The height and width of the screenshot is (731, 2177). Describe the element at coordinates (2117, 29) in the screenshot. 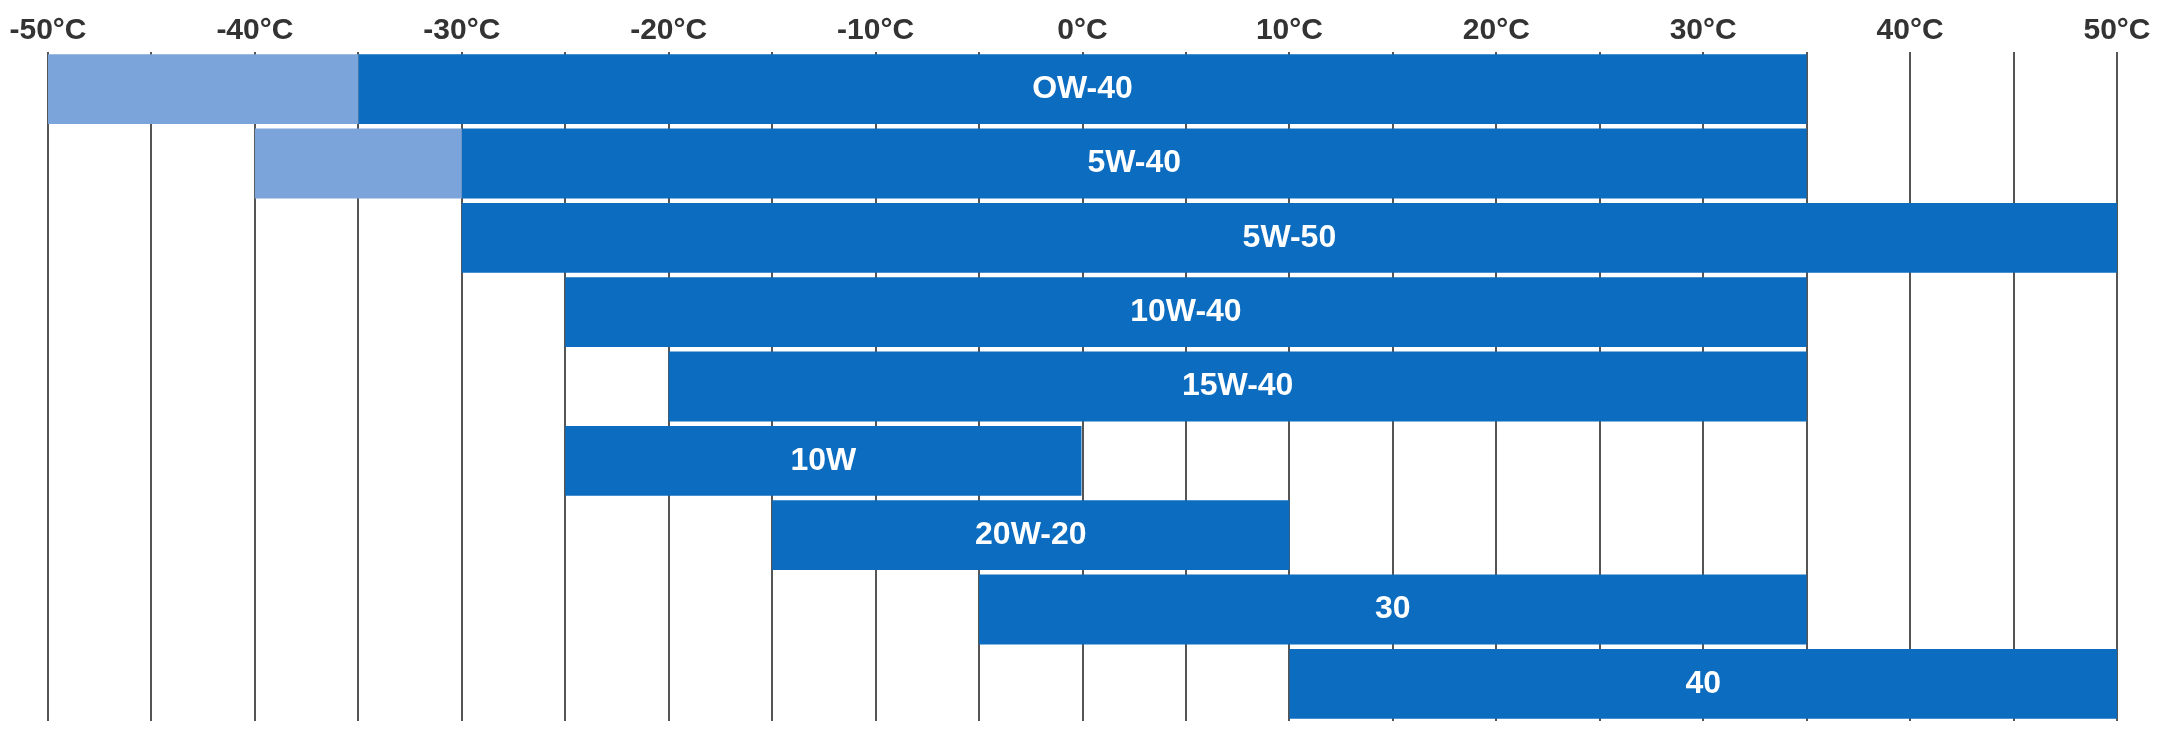

I see `x-tick-label: 50°C` at that location.